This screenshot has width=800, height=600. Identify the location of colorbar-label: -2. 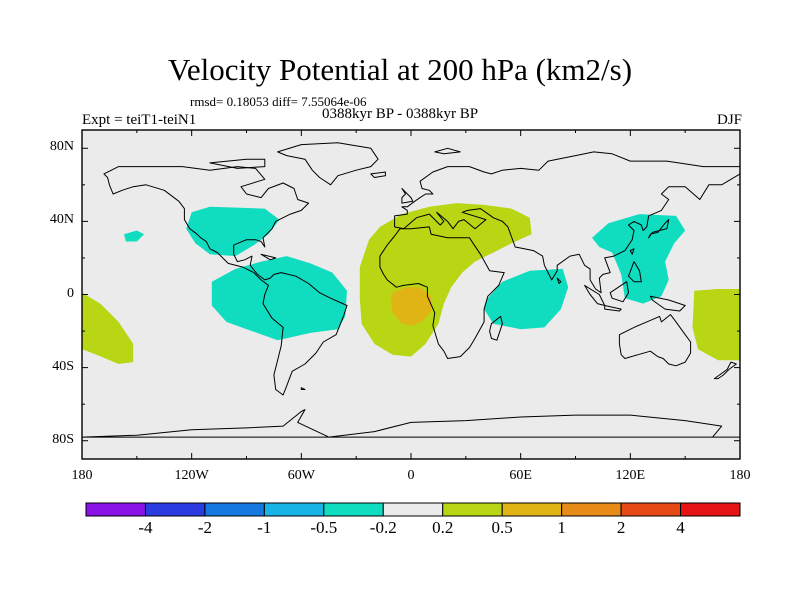
(204, 527).